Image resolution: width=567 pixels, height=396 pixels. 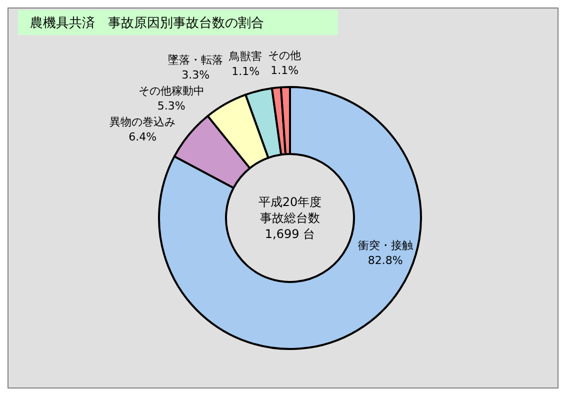 I want to click on chart-title: 農機具共済 事故原因別事故台数の割合, so click(x=147, y=23).